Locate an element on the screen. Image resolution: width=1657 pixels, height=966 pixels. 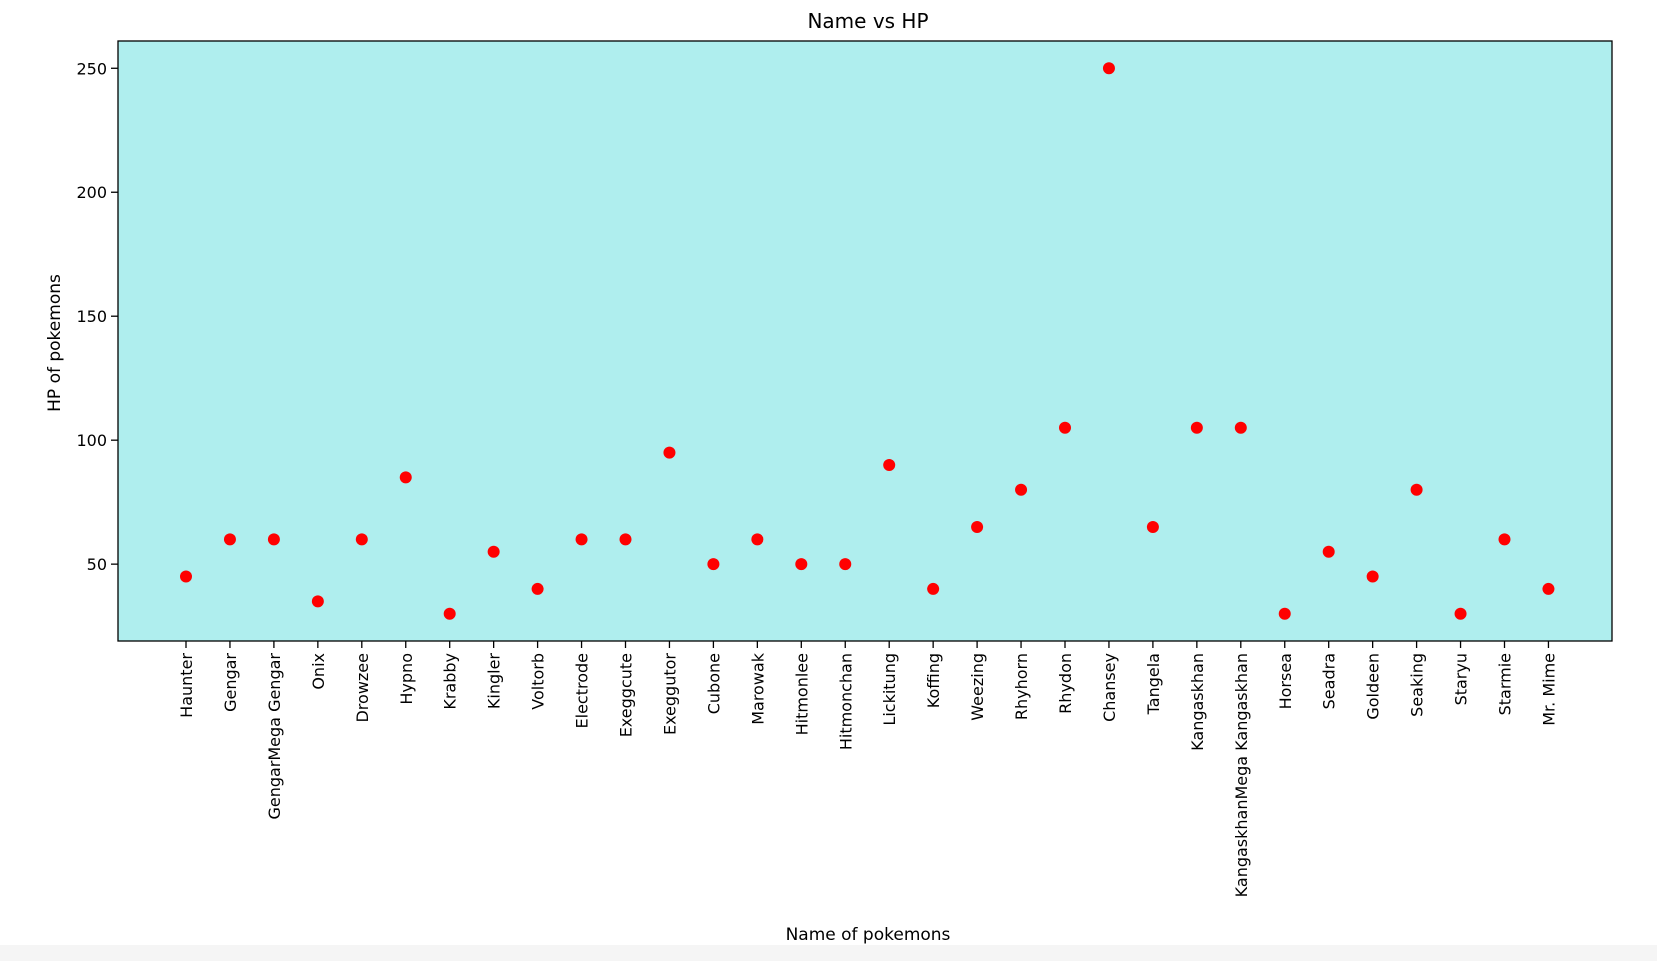
x-tick-label: Starmie is located at coordinates (1505, 684).